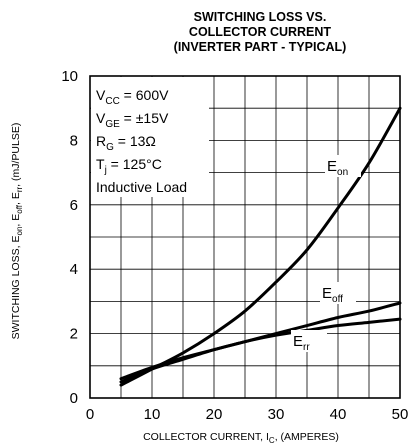  What do you see at coordinates (276, 414) in the screenshot?
I see `x-tick-label: 30` at bounding box center [276, 414].